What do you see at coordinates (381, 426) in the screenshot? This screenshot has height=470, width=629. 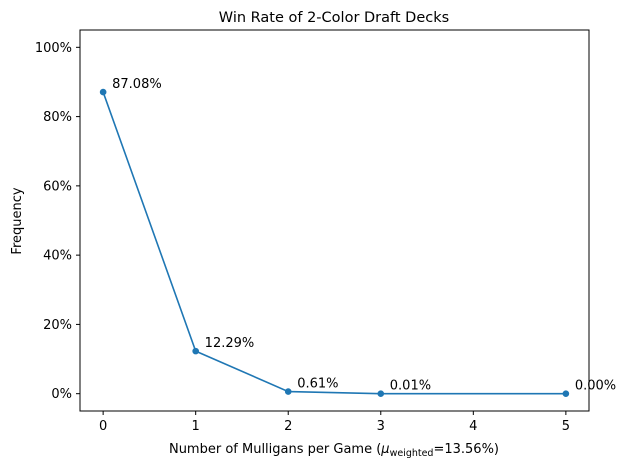 I see `x-tick-label: 3` at bounding box center [381, 426].